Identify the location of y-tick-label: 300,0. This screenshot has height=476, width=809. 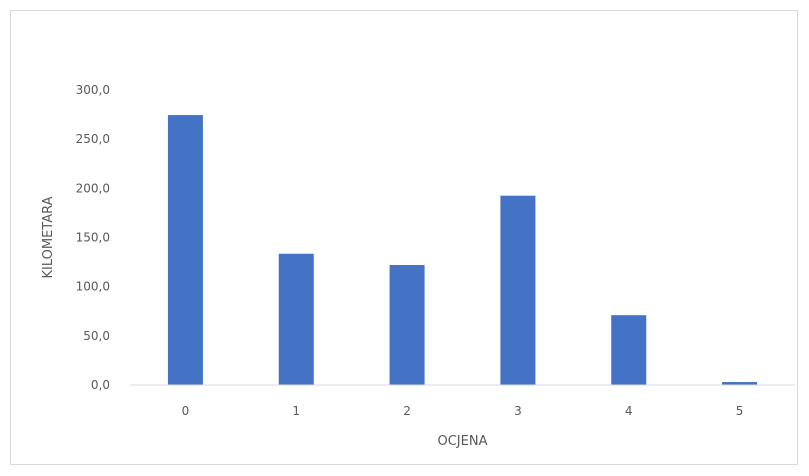
(93, 90).